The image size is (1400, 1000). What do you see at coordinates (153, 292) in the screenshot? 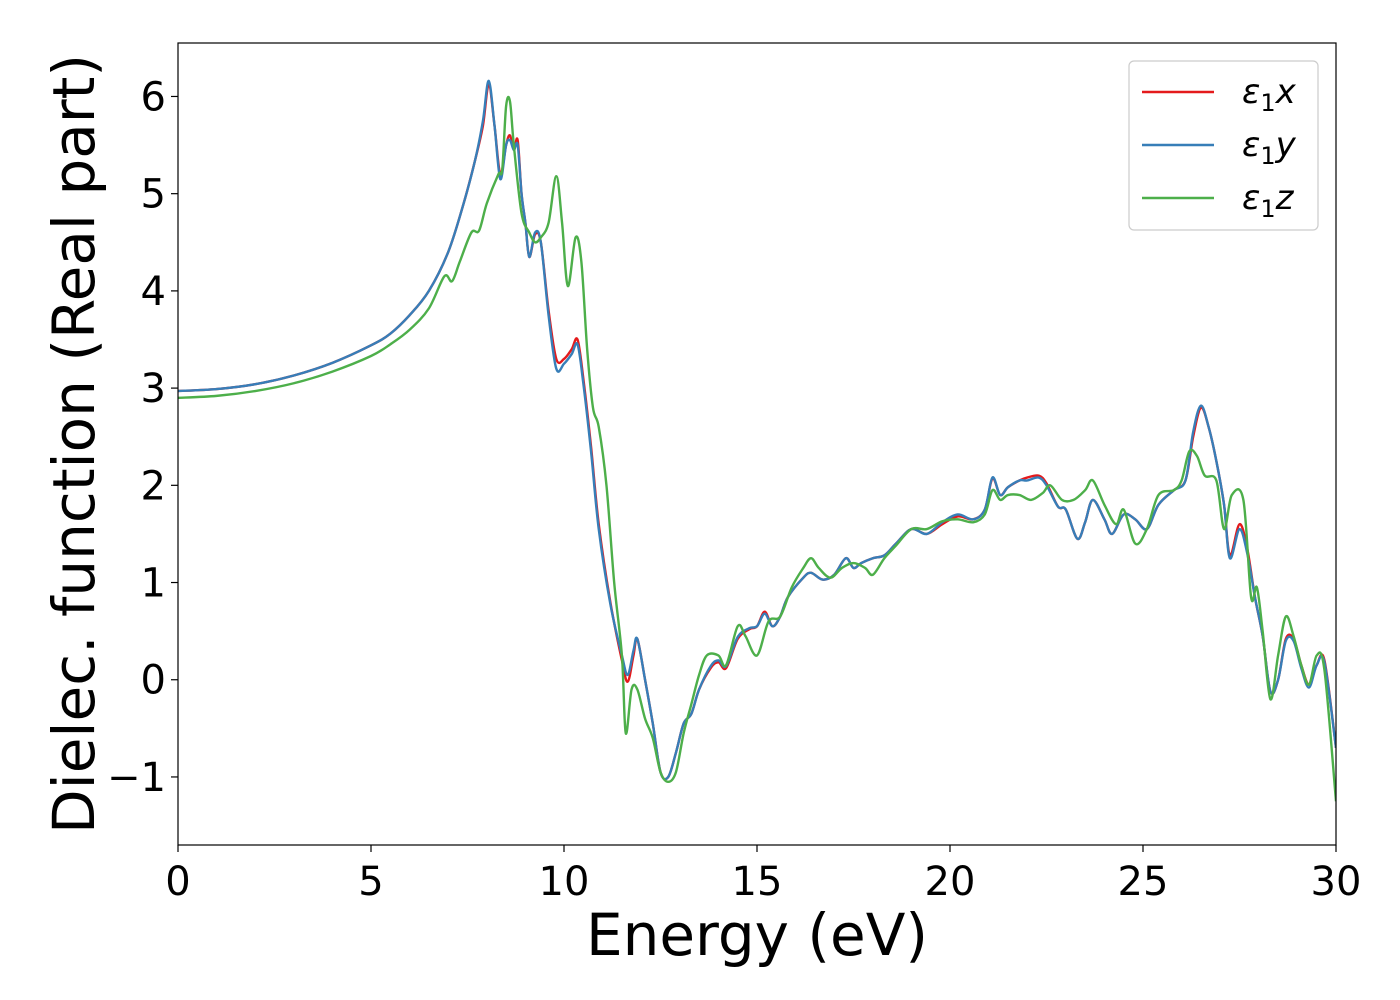
I see `y-tick-label: 4` at bounding box center [153, 292].